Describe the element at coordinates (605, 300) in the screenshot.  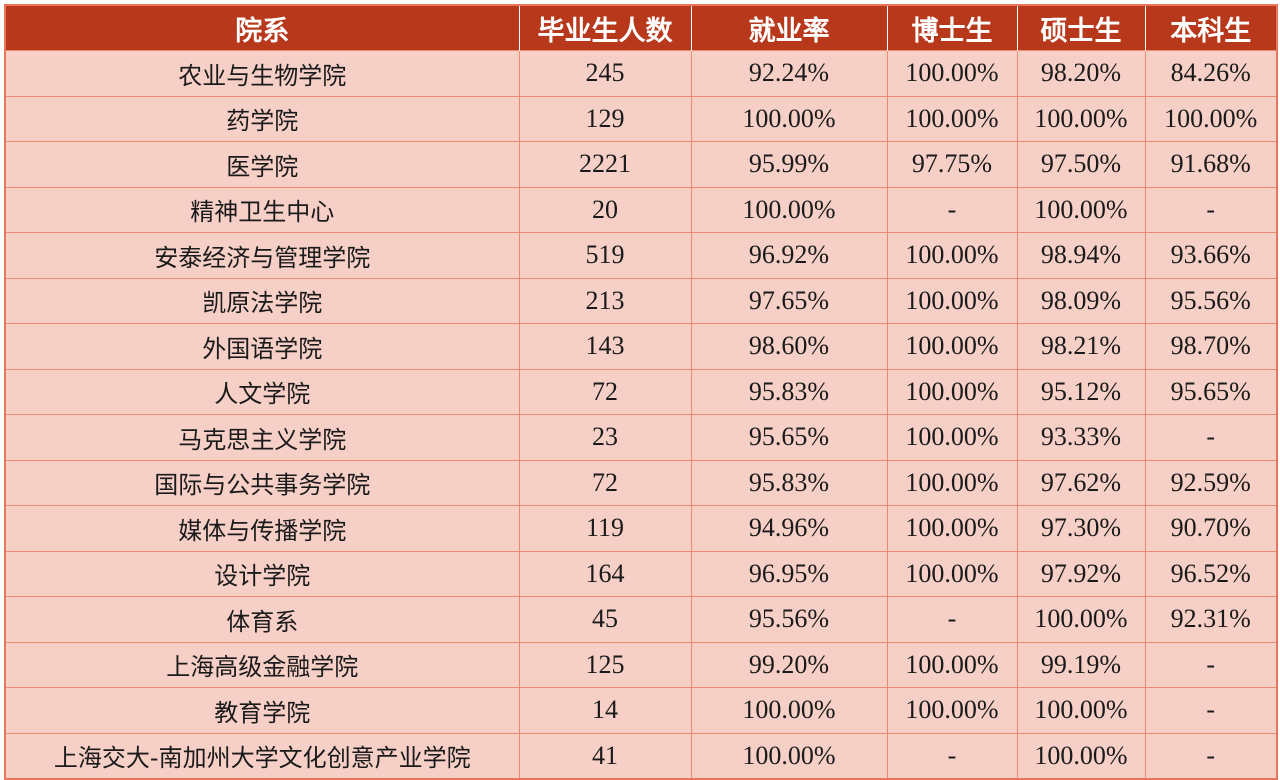
I see `cell-graduates: 213` at that location.